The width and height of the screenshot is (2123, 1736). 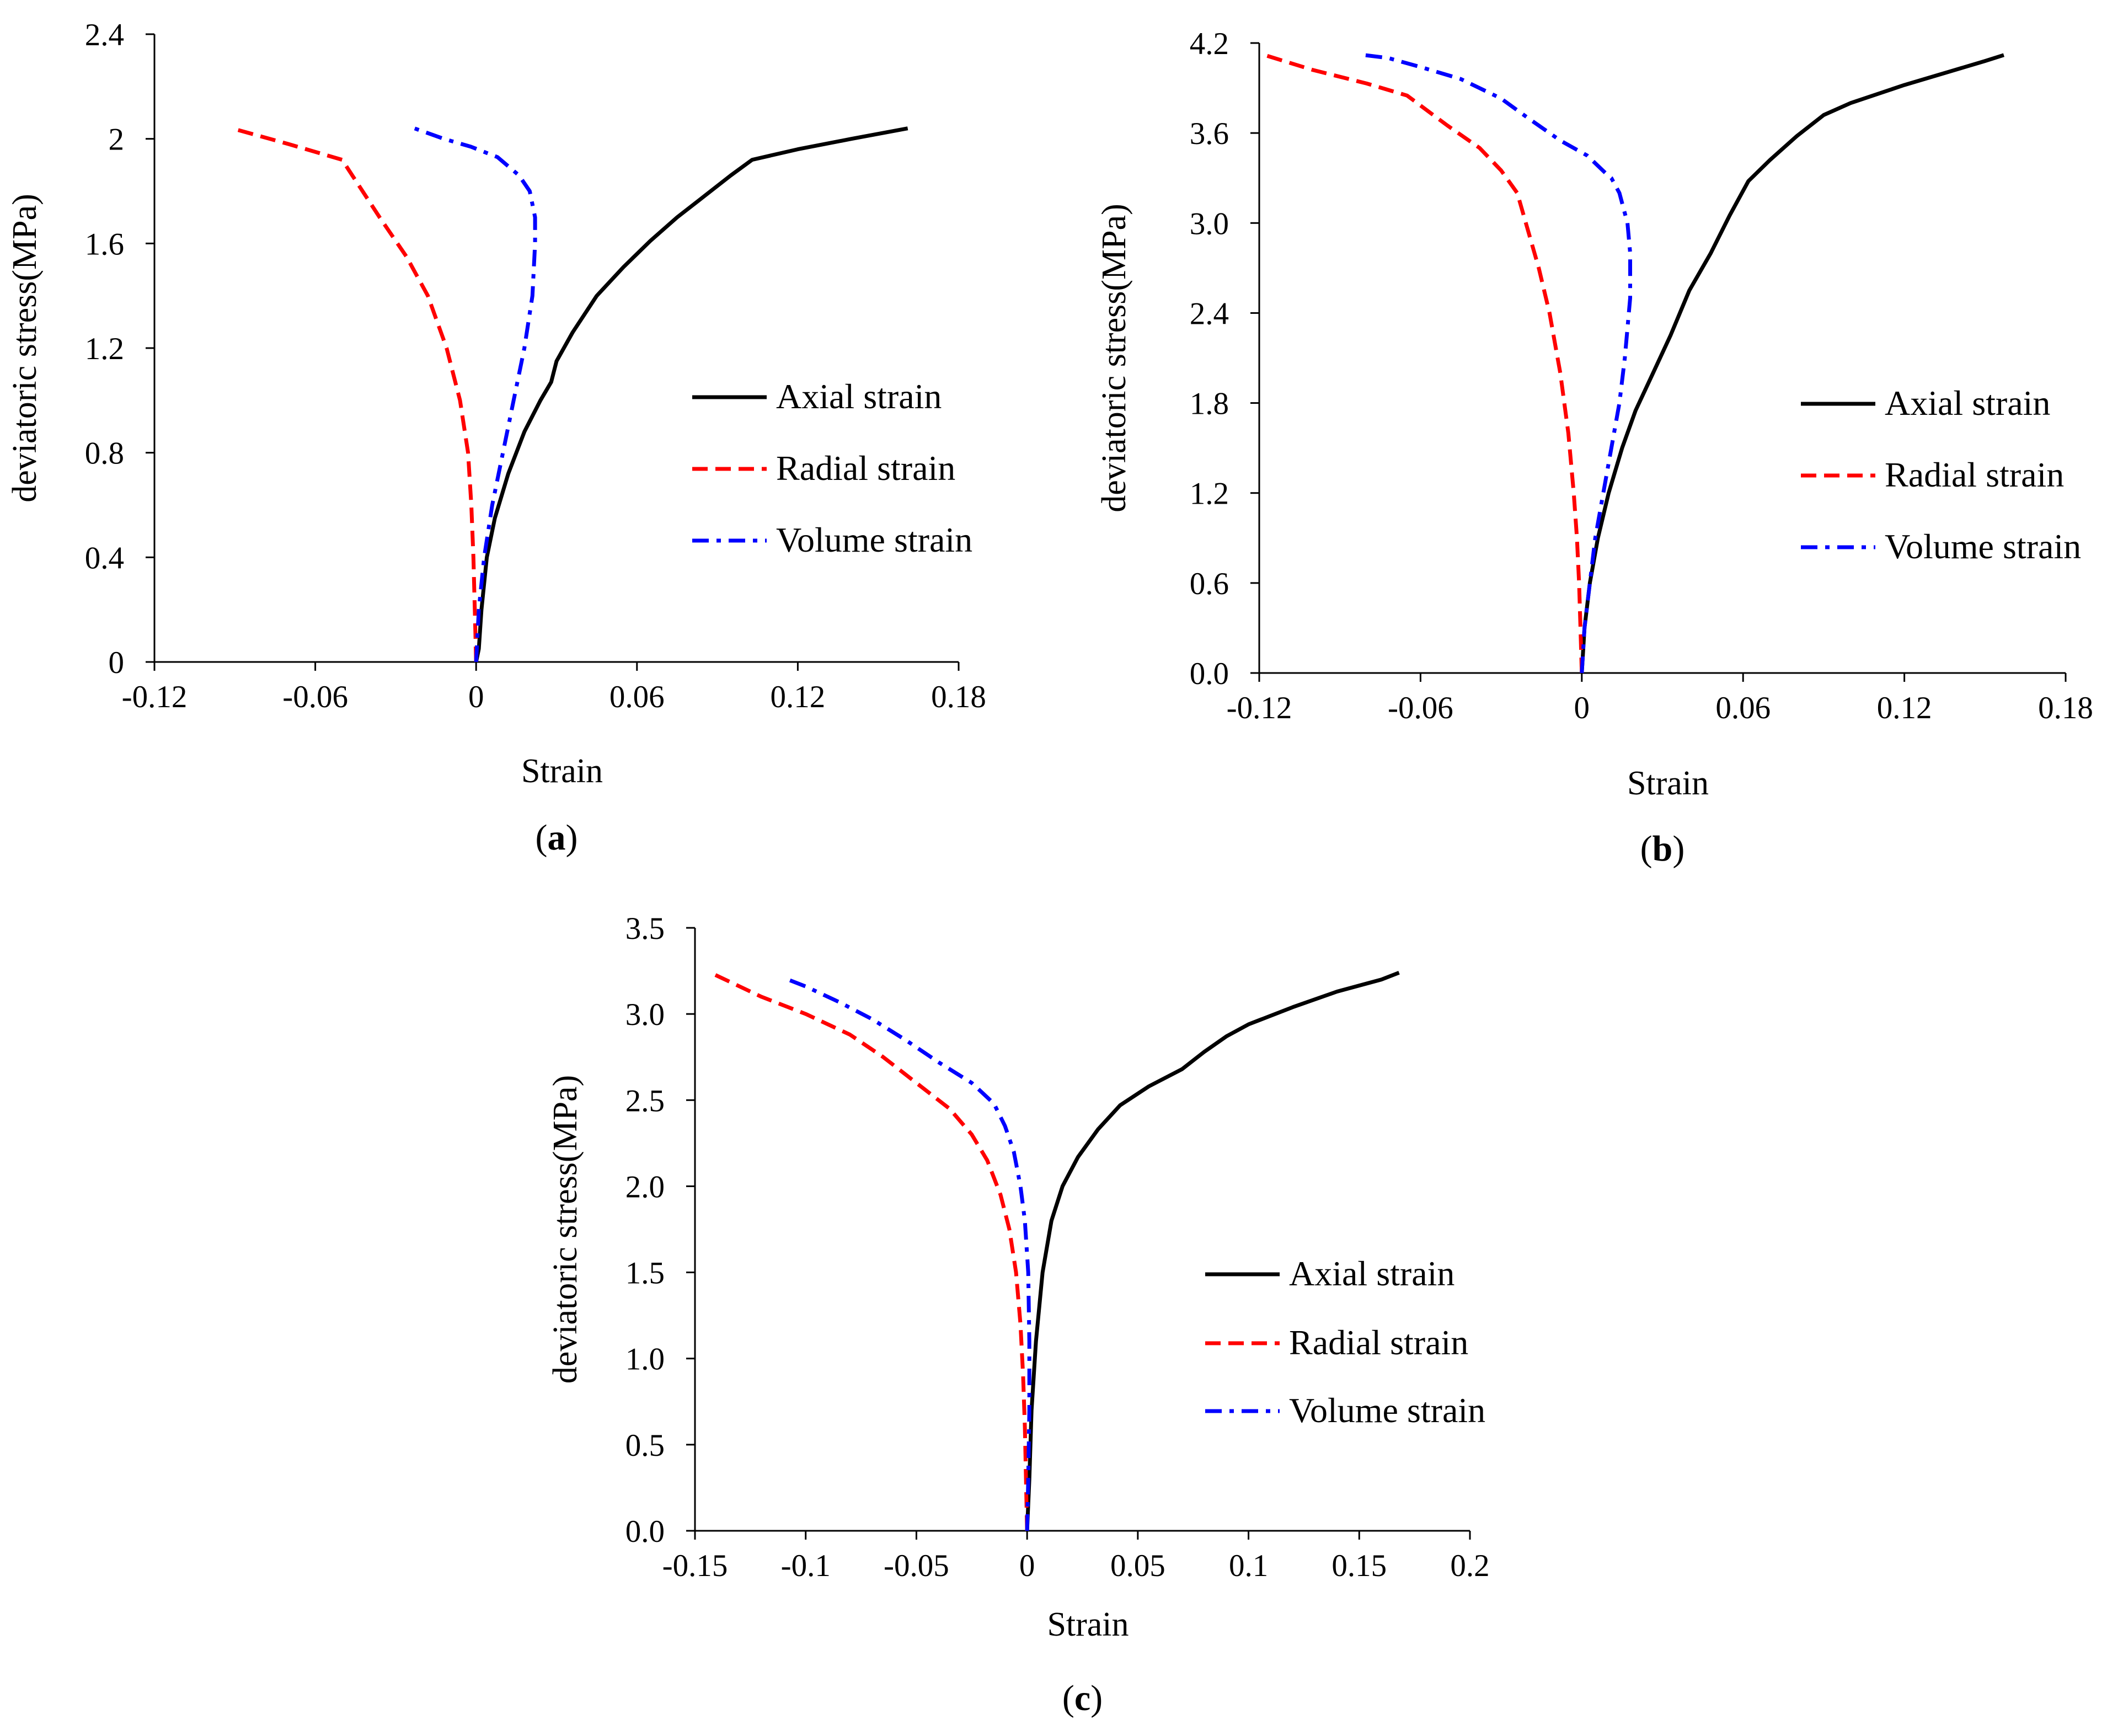 I want to click on x-tick-label: 0.15, so click(x=1359, y=1565).